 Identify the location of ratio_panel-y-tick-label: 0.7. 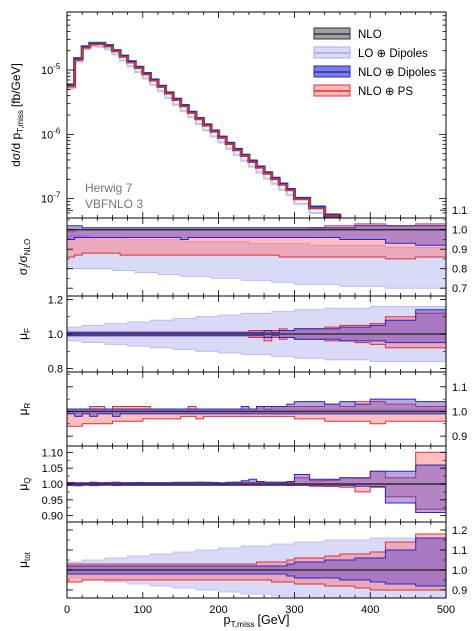
(459, 289).